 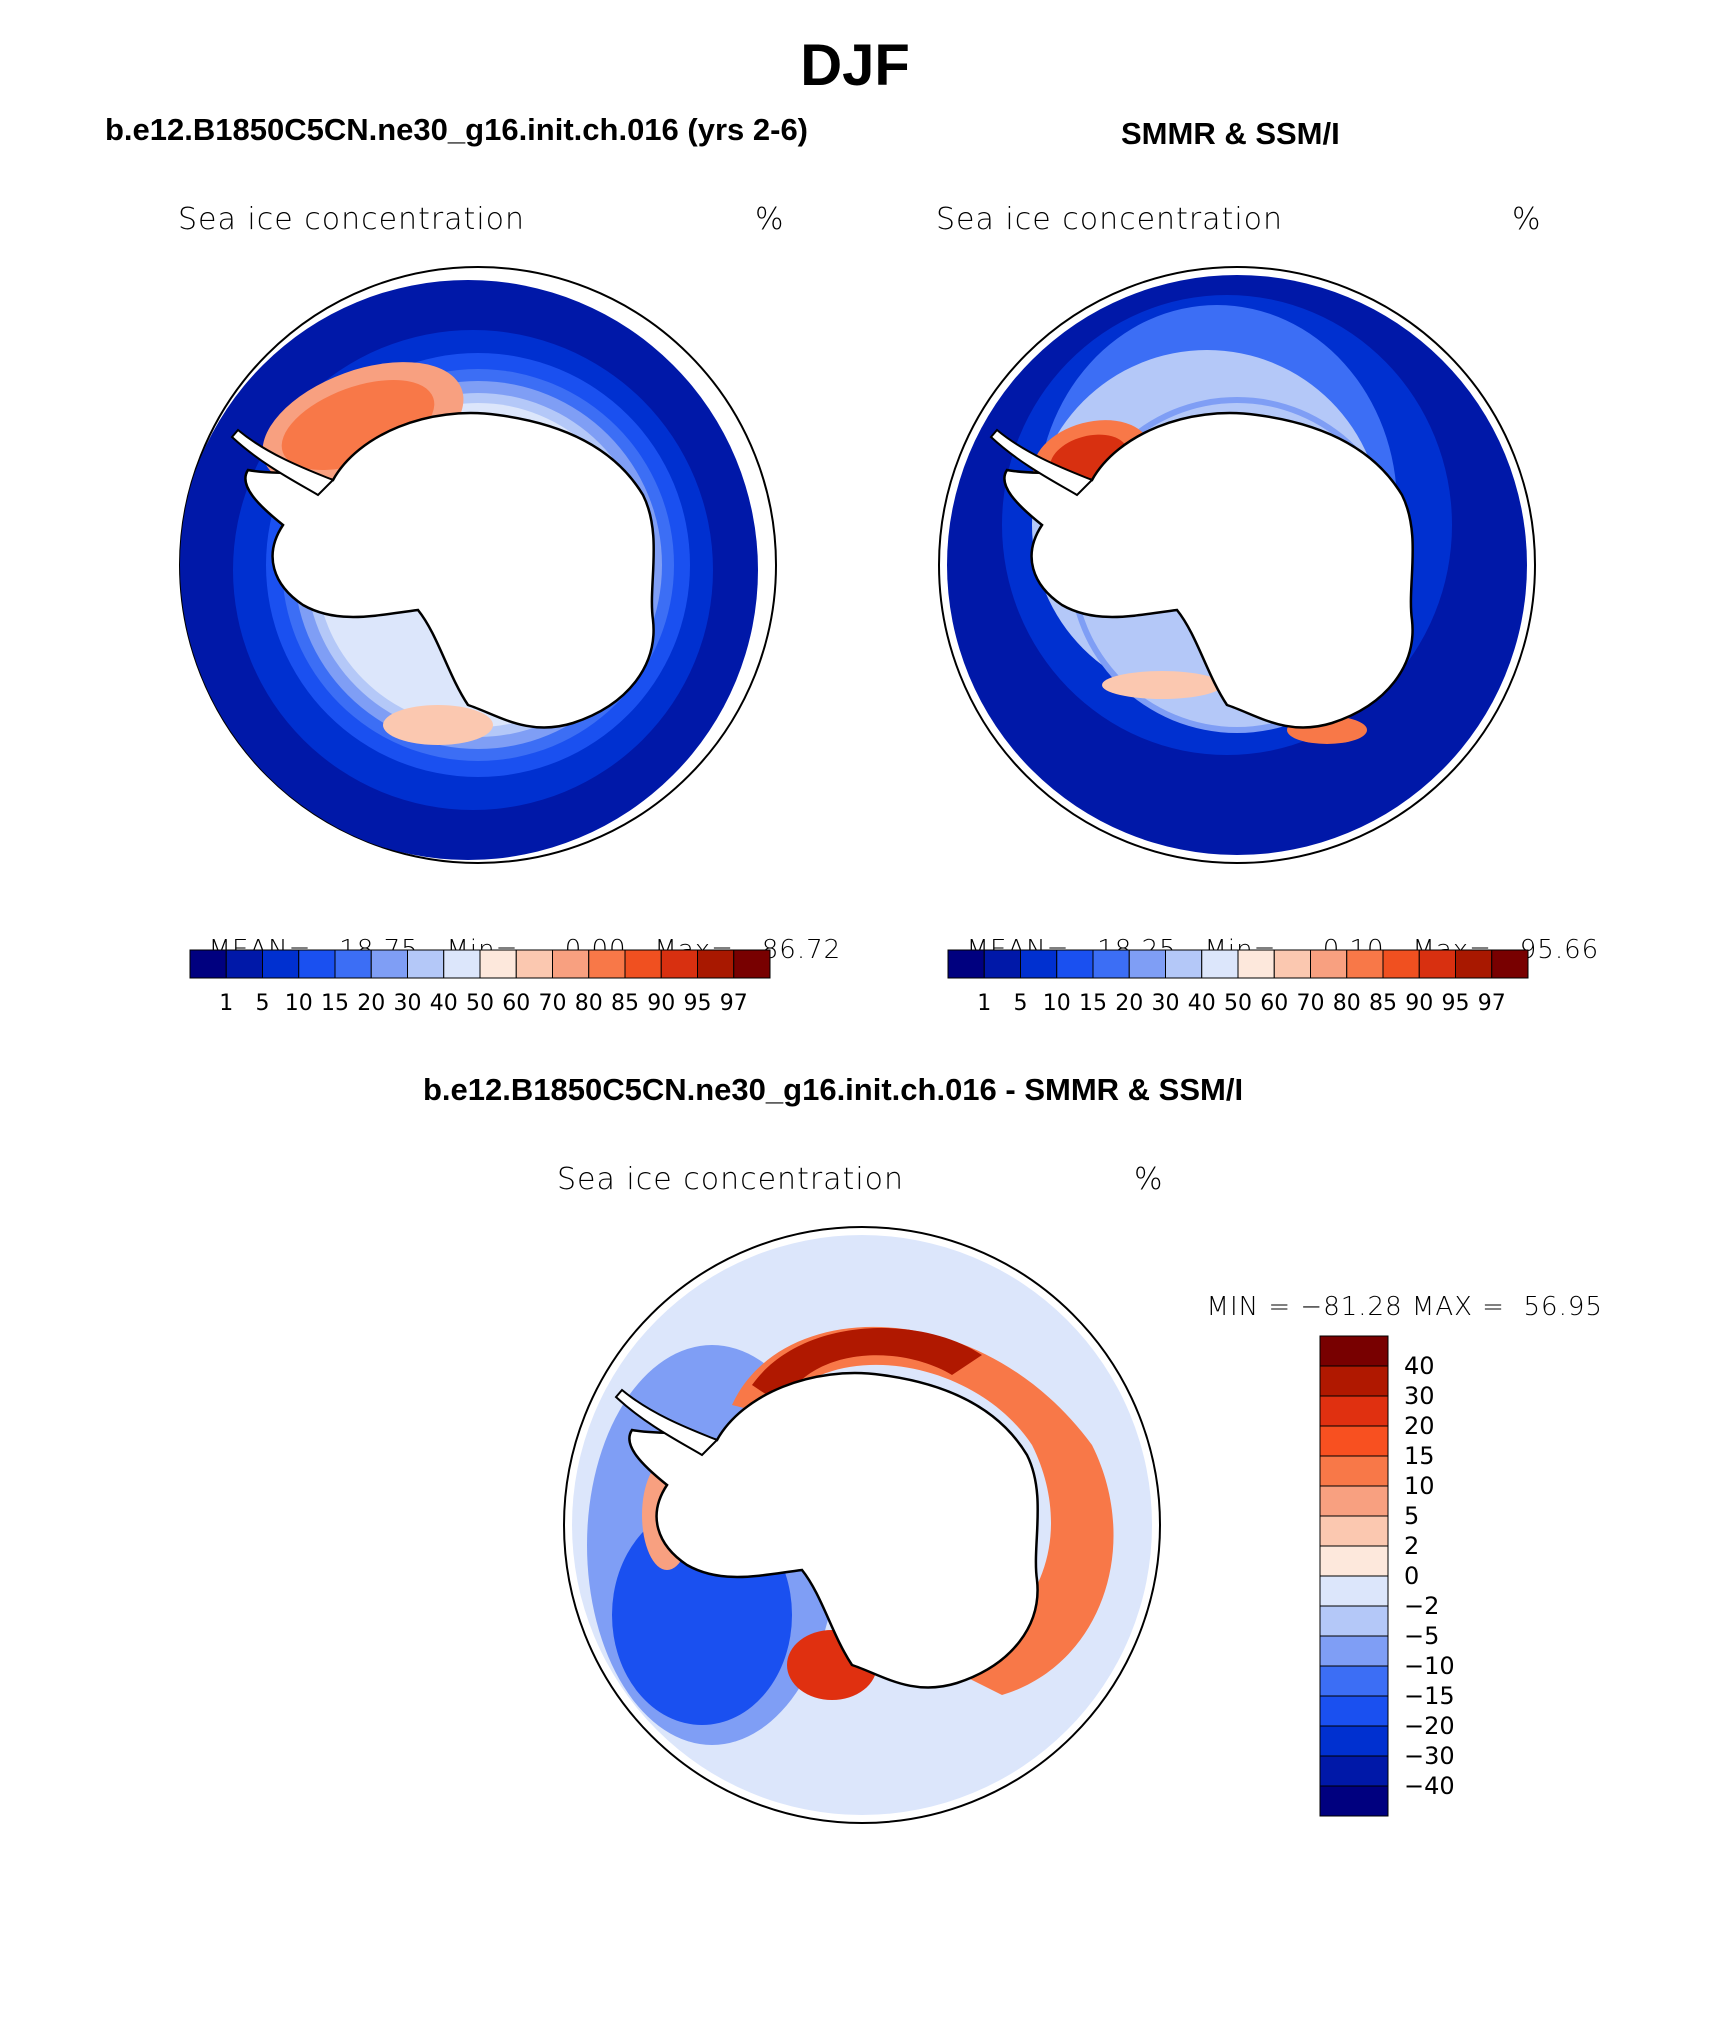 What do you see at coordinates (299, 1003) in the screenshot?
I see `model-colorbar-tick-label: 10` at bounding box center [299, 1003].